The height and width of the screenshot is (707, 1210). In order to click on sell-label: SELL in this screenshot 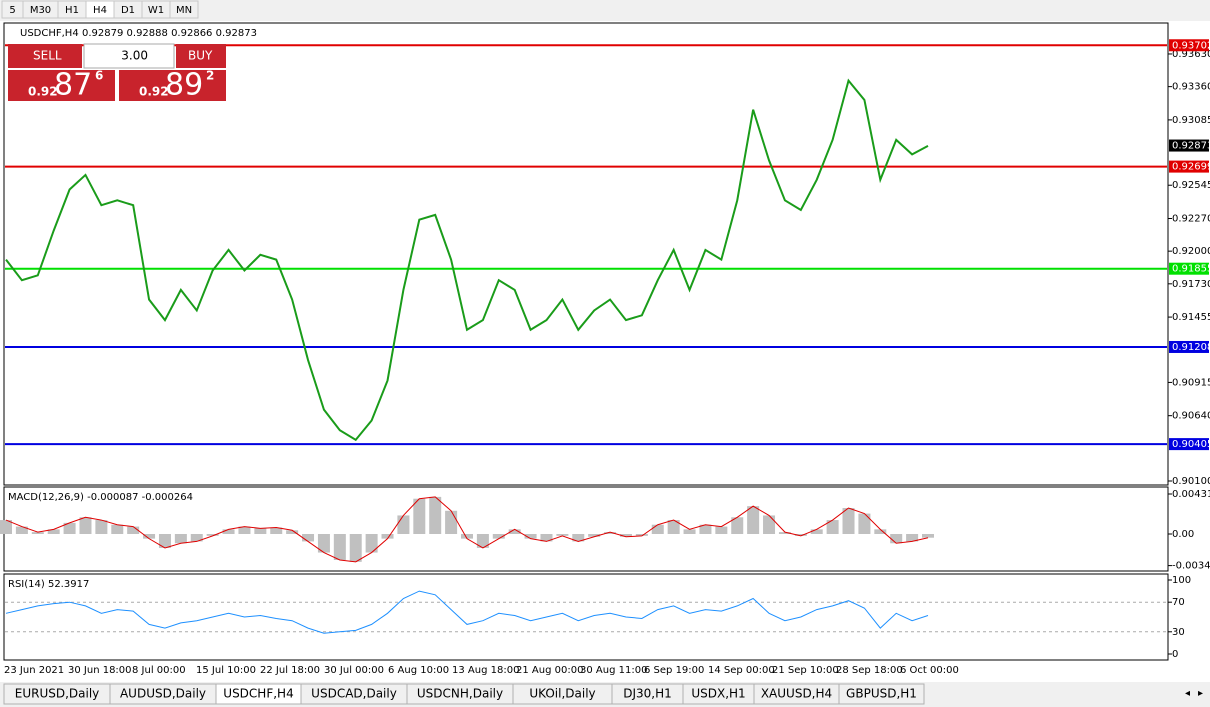, I will do `click(47, 56)`.